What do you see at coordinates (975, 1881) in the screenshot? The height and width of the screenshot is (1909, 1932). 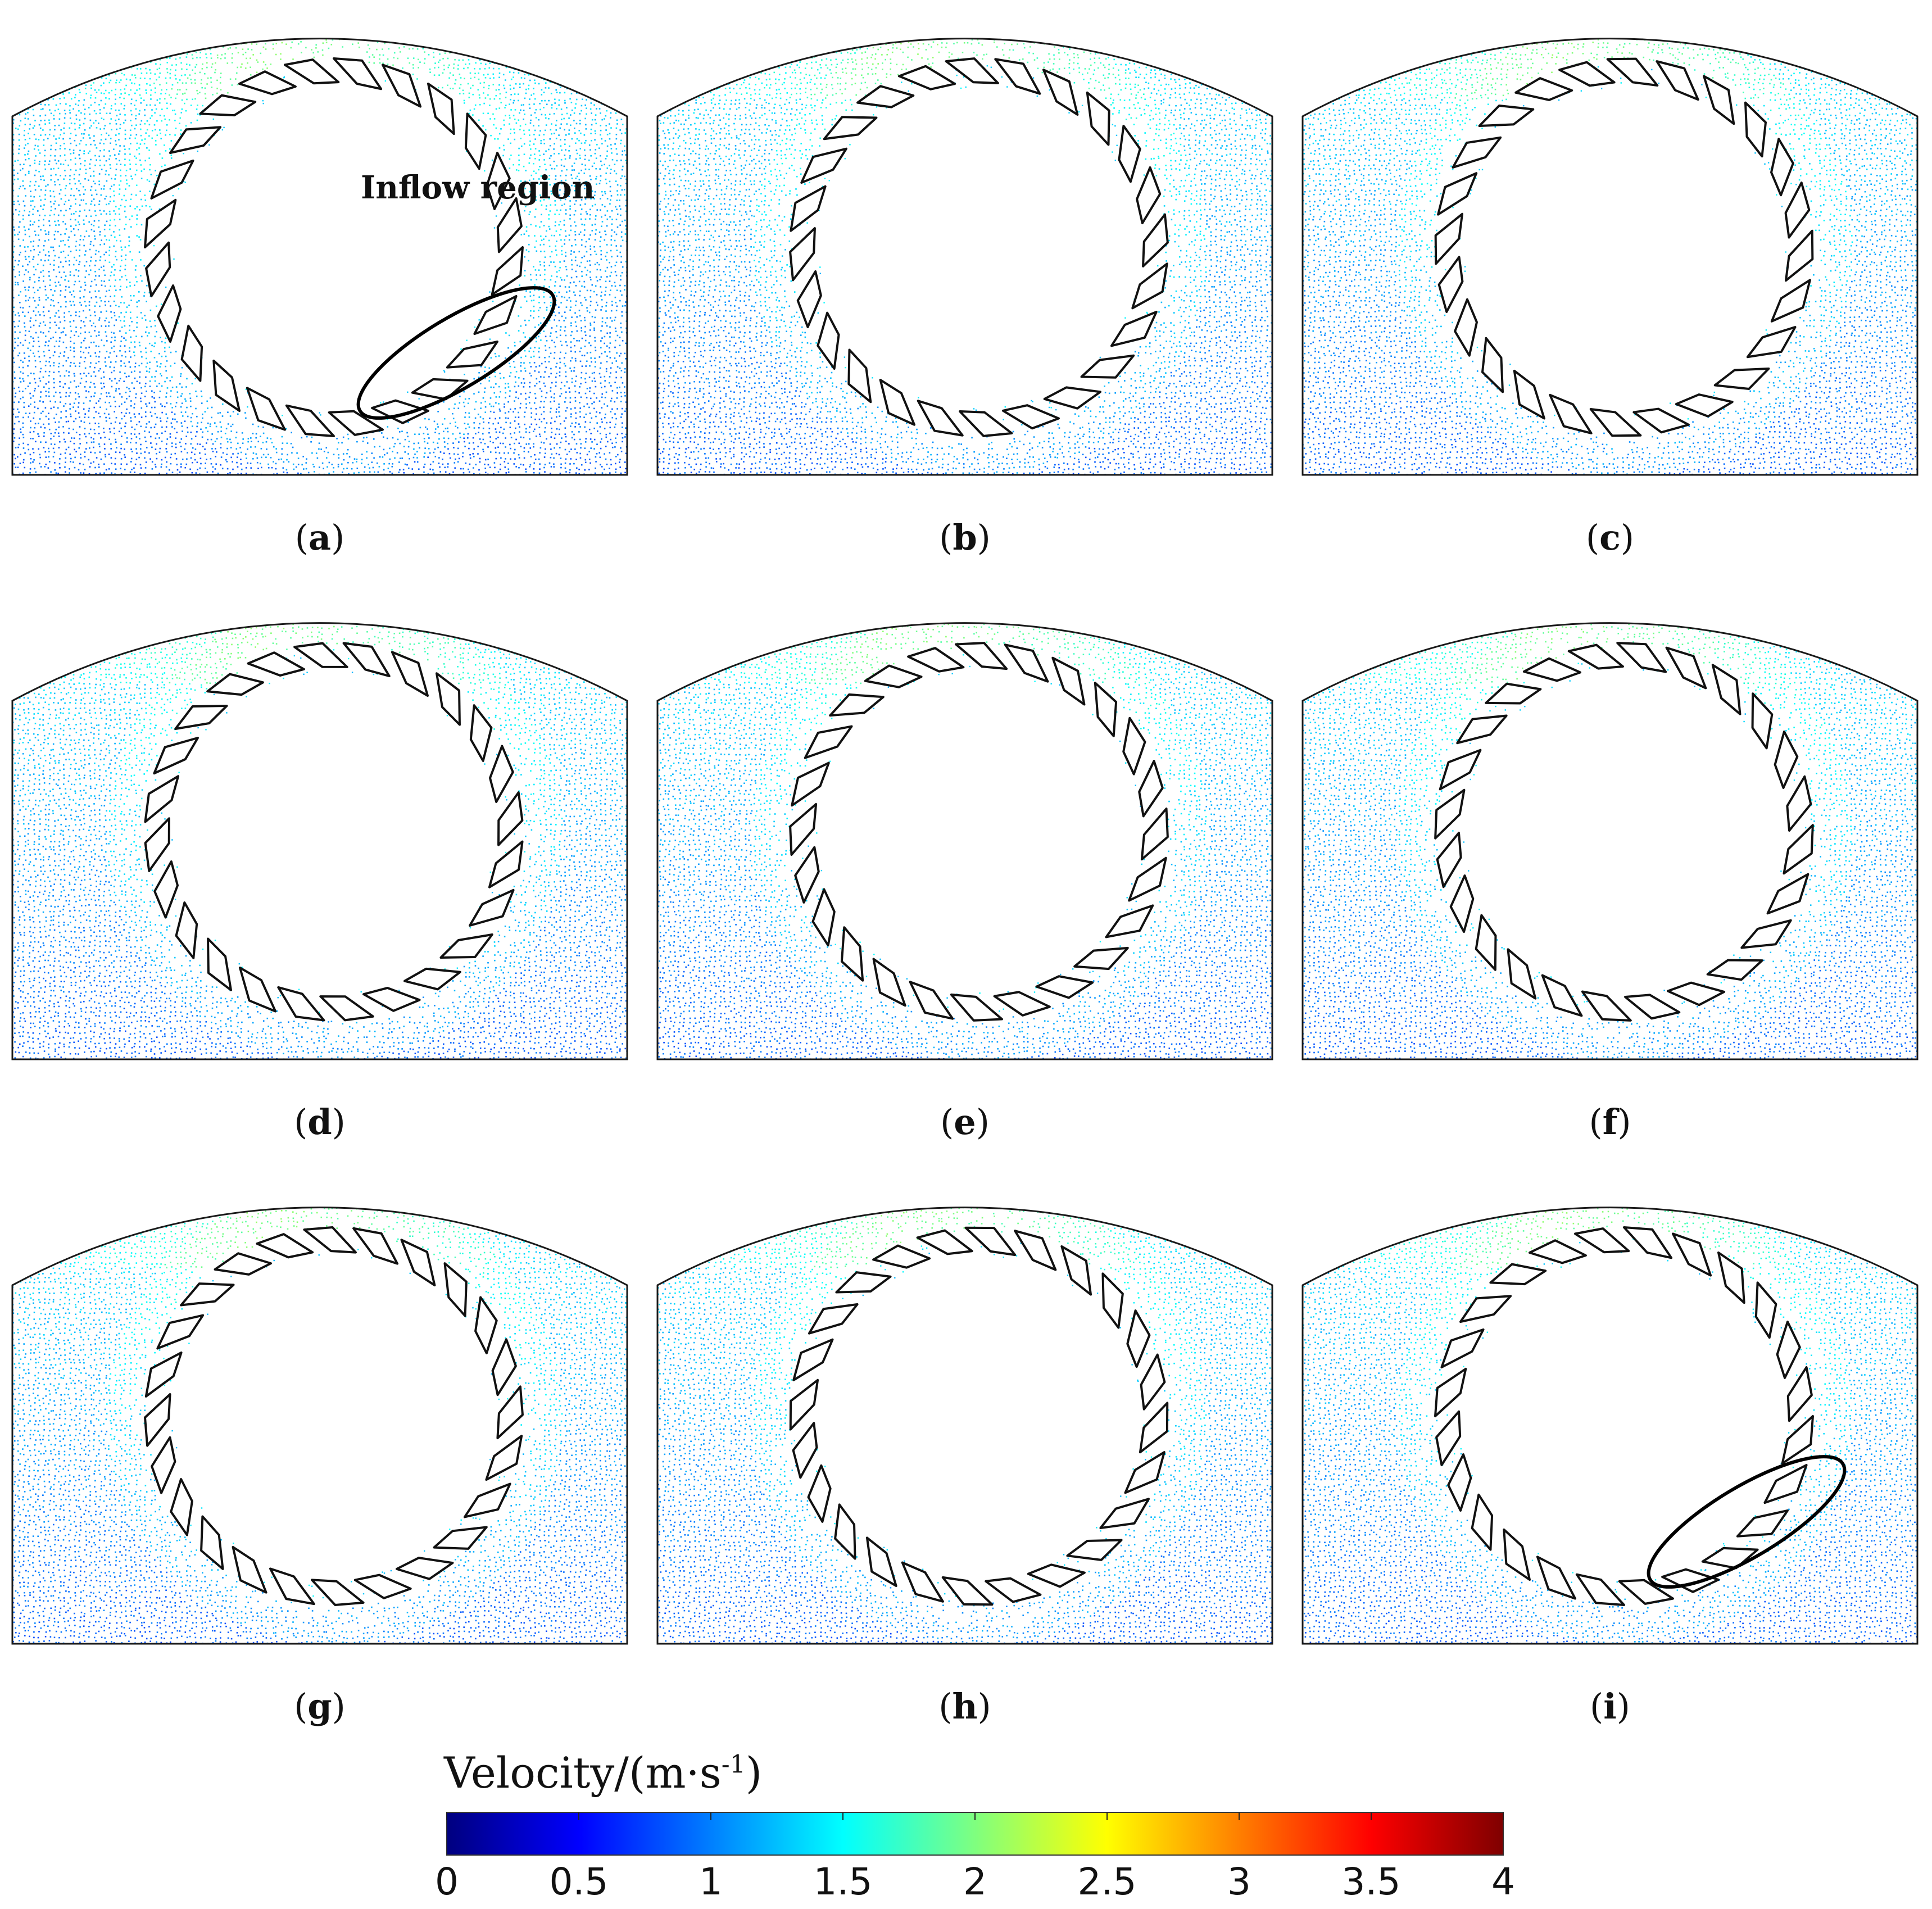 I see `colorbar-tick-label: 2` at bounding box center [975, 1881].